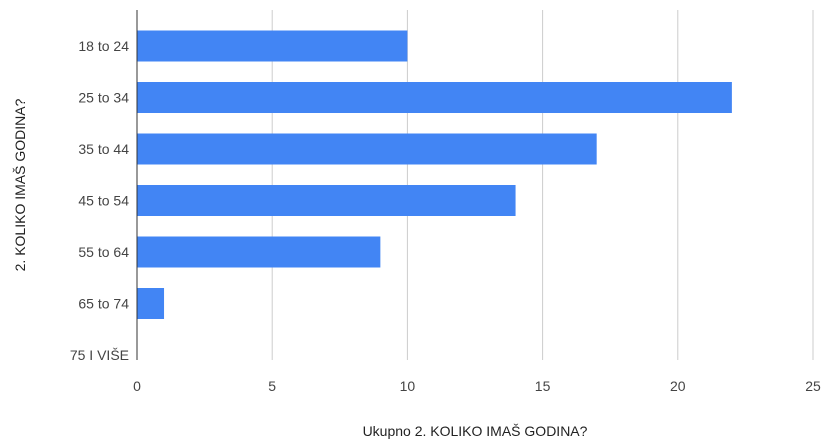 The width and height of the screenshot is (823, 444). I want to click on category-label: 35 to 44, so click(103, 149).